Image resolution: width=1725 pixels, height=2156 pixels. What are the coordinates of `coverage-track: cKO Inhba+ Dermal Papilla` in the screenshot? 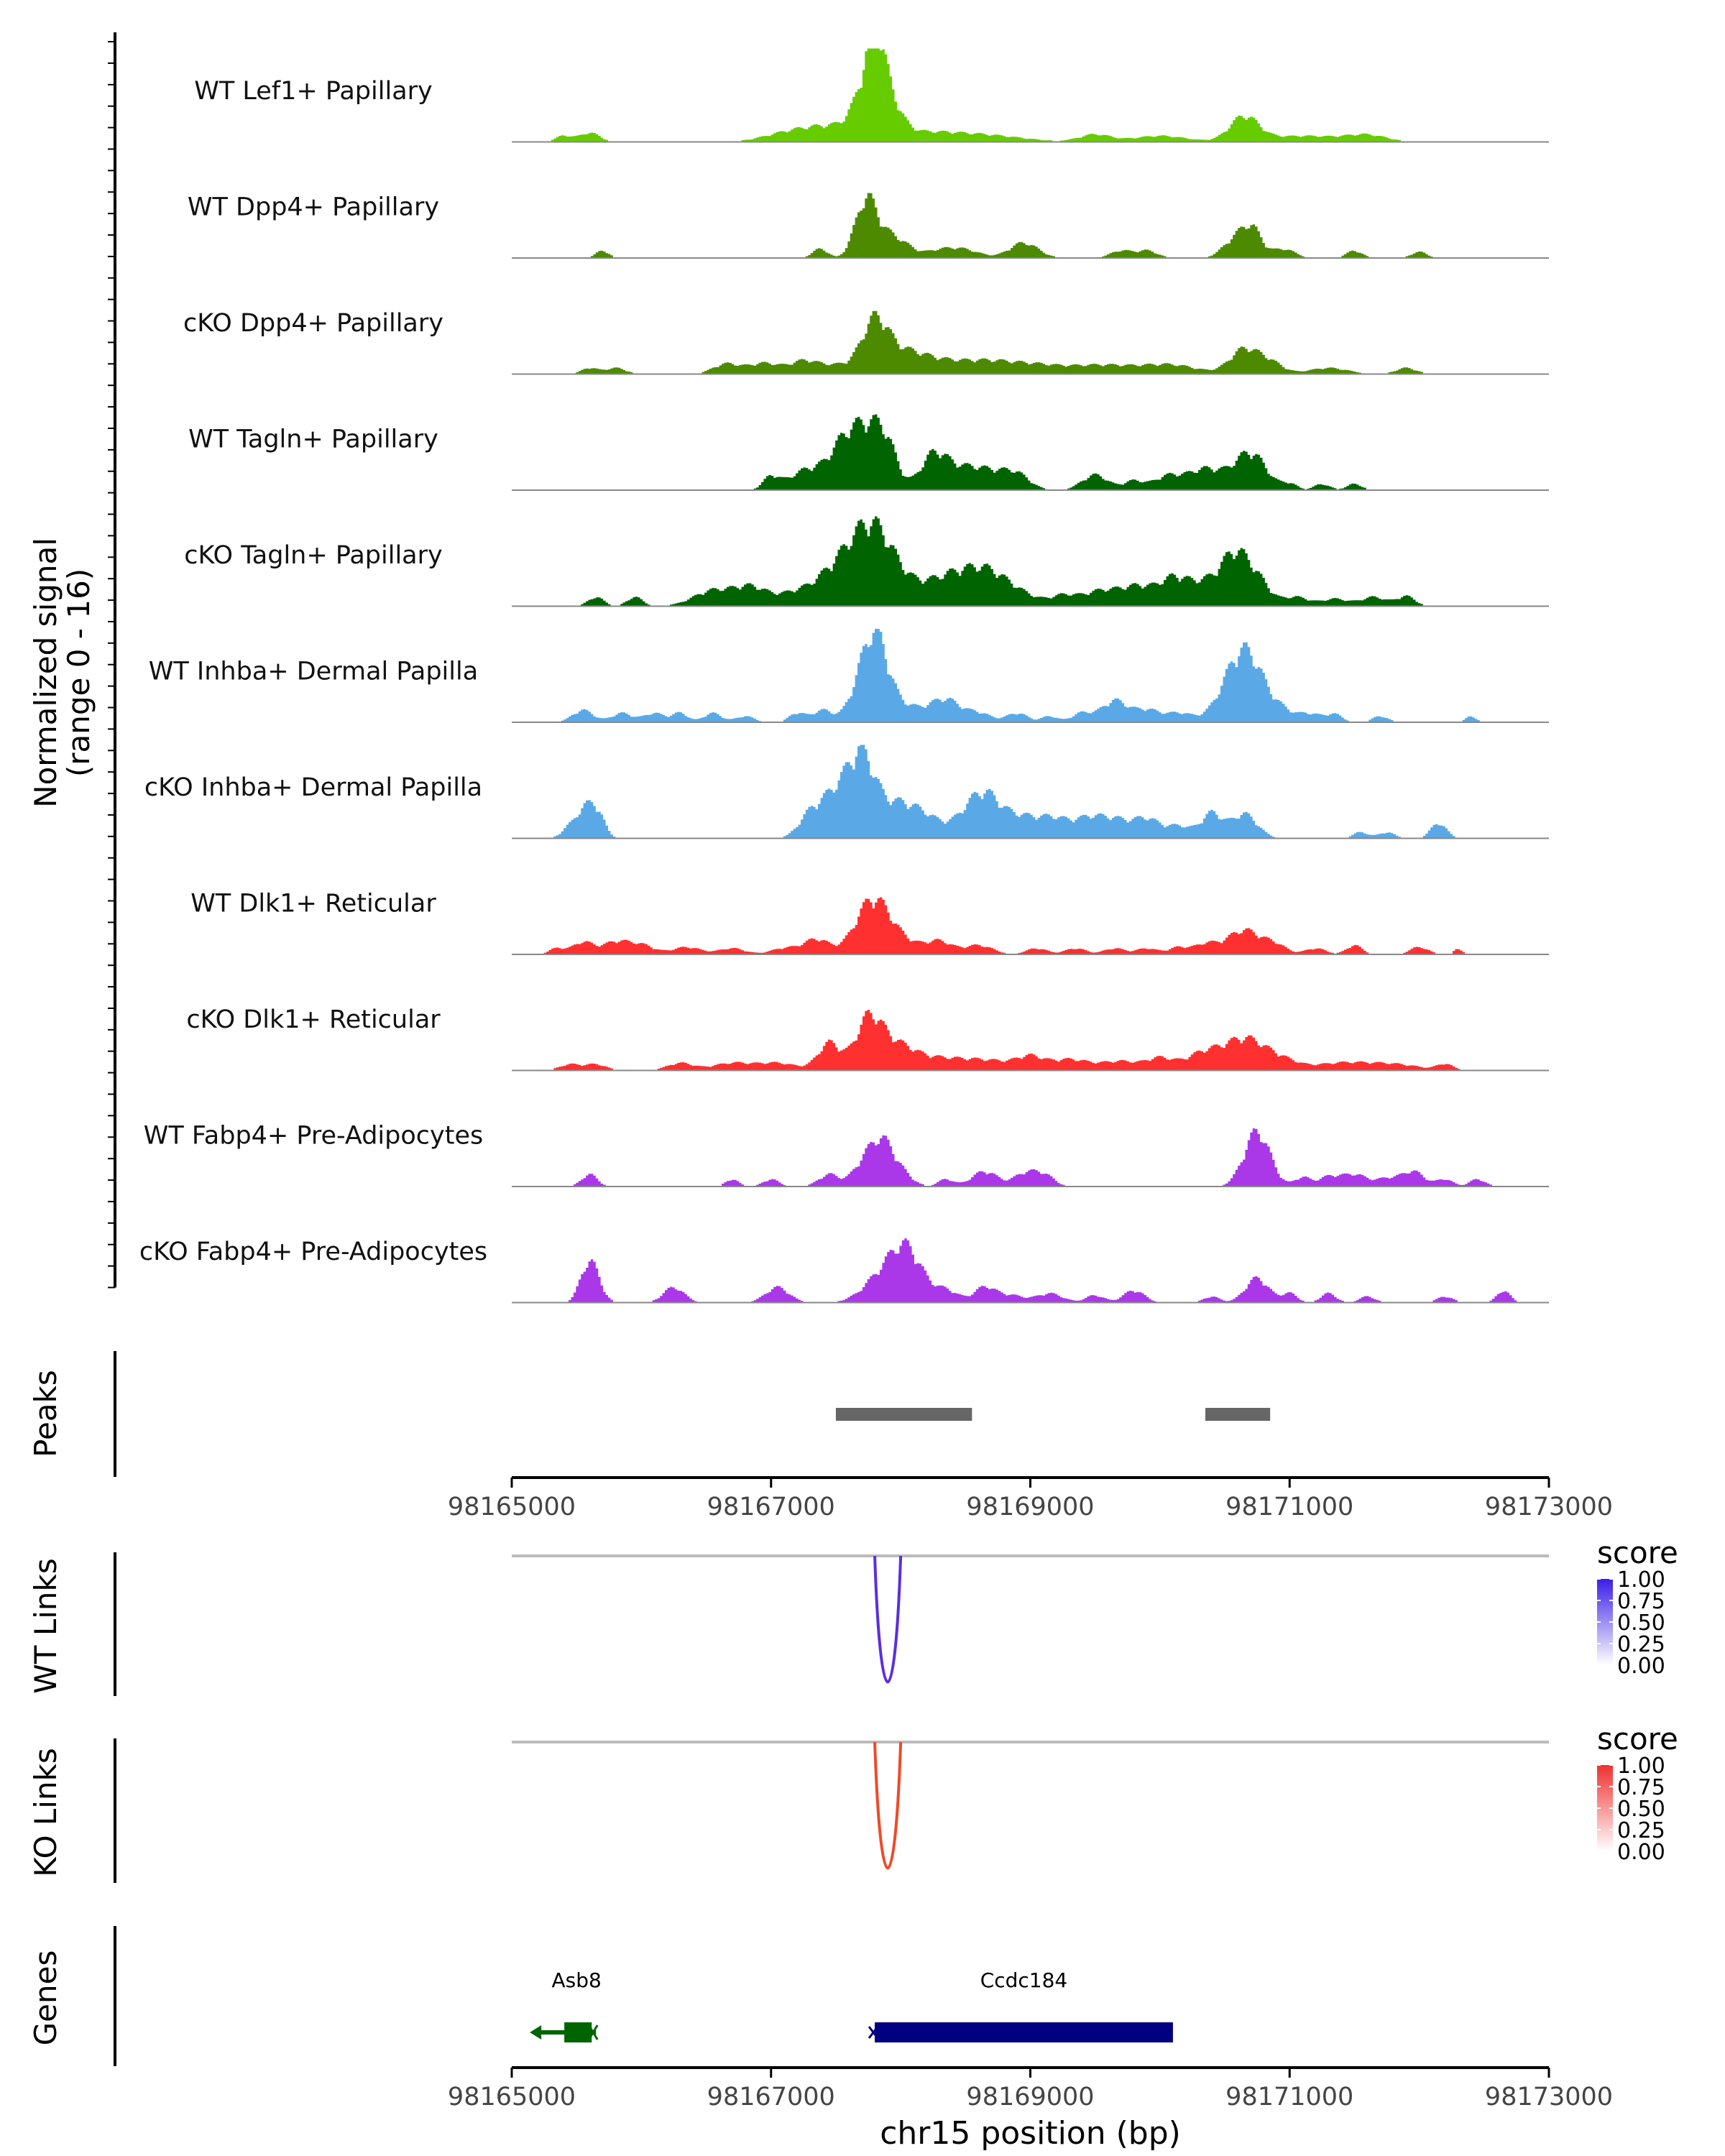 It's located at (846, 792).